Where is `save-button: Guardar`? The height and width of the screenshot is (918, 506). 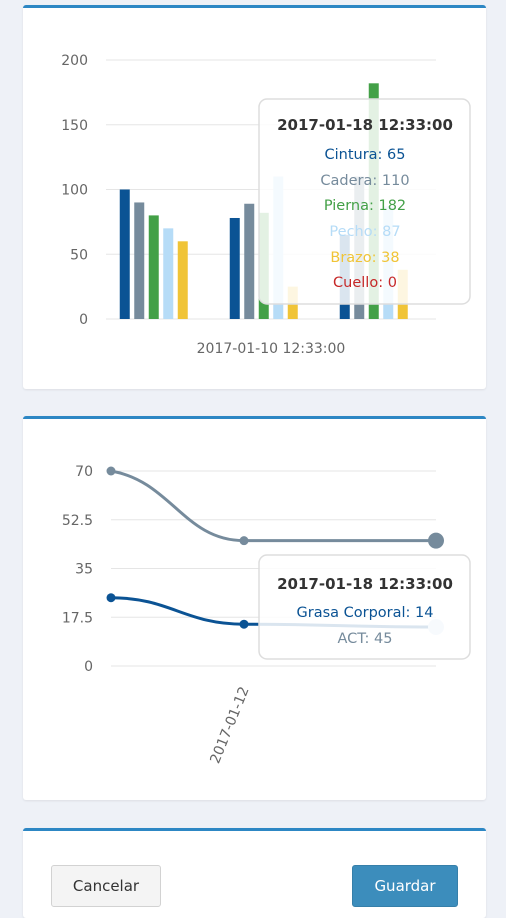 save-button: Guardar is located at coordinates (405, 886).